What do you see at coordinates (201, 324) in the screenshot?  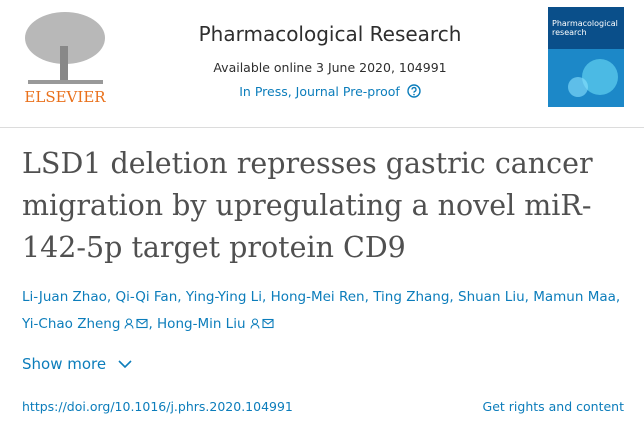 I see `author-name: Hong-Min Liu` at bounding box center [201, 324].